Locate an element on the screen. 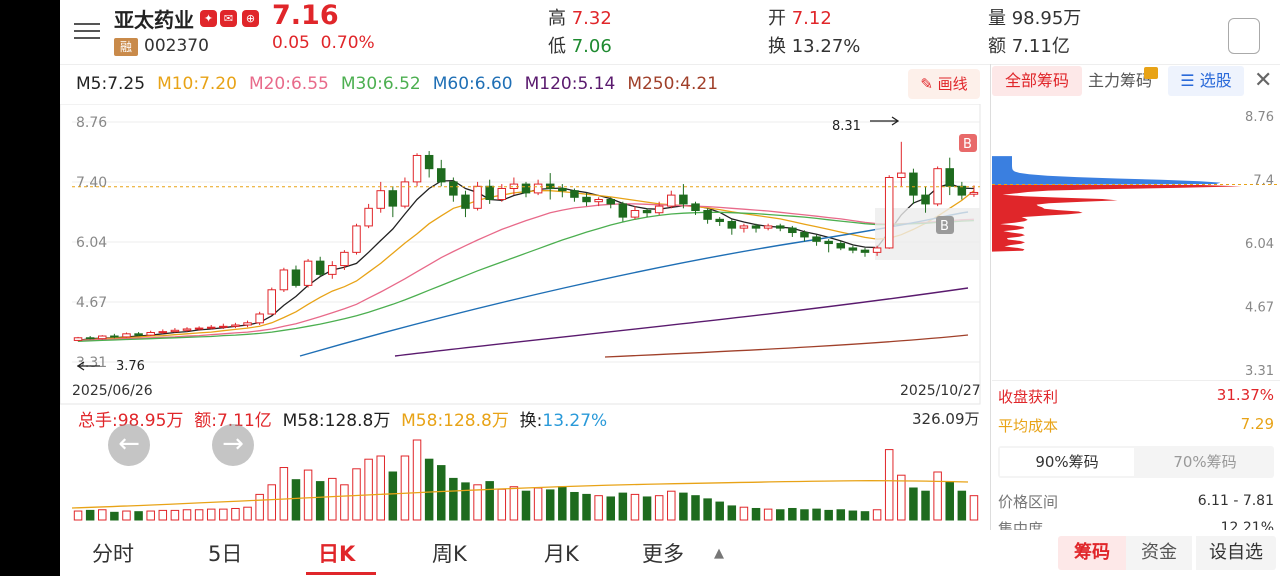  tab-daily-k: 日K is located at coordinates (337, 554).